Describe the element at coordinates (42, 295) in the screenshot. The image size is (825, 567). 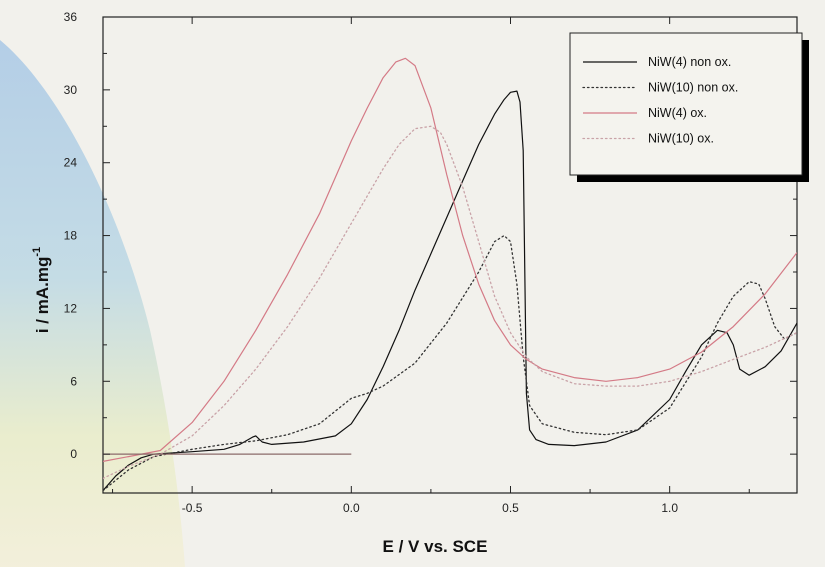
I see `y-axis-title-main: i / mA.mg` at that location.